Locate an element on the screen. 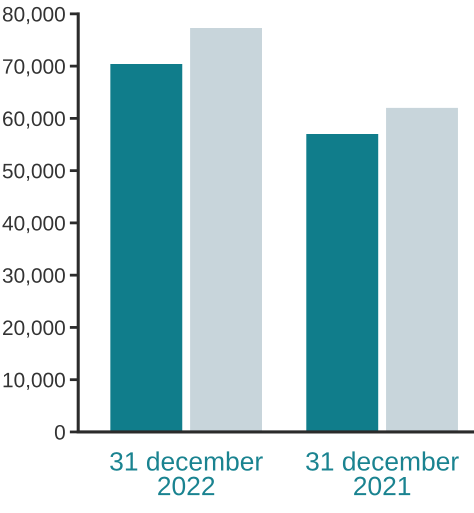  y-tick-label: 40,000 is located at coordinates (33, 225).